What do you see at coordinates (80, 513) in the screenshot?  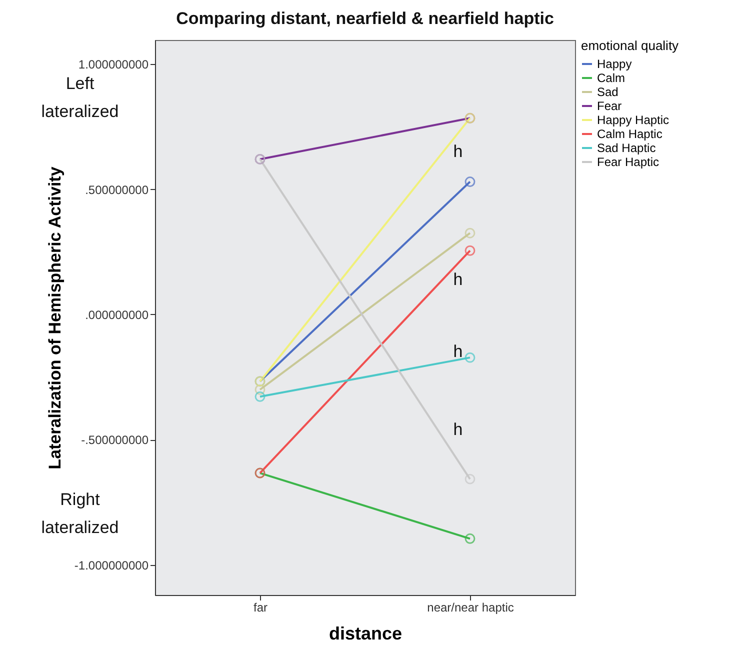 I see `text: Right lateralized` at bounding box center [80, 513].